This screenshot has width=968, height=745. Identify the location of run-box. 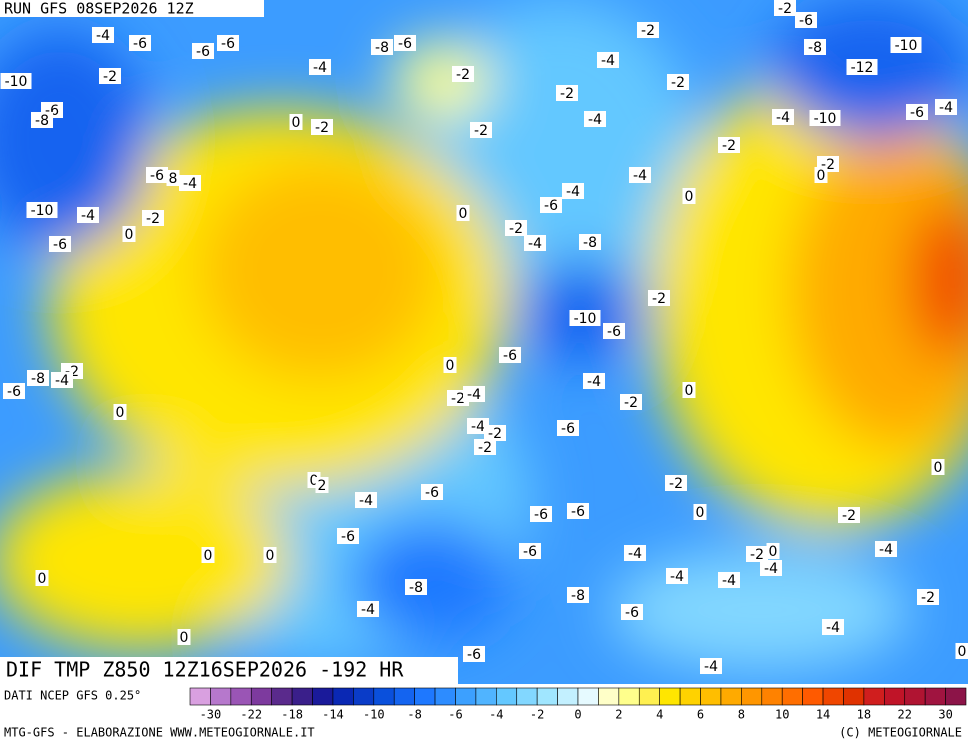
(132, 8).